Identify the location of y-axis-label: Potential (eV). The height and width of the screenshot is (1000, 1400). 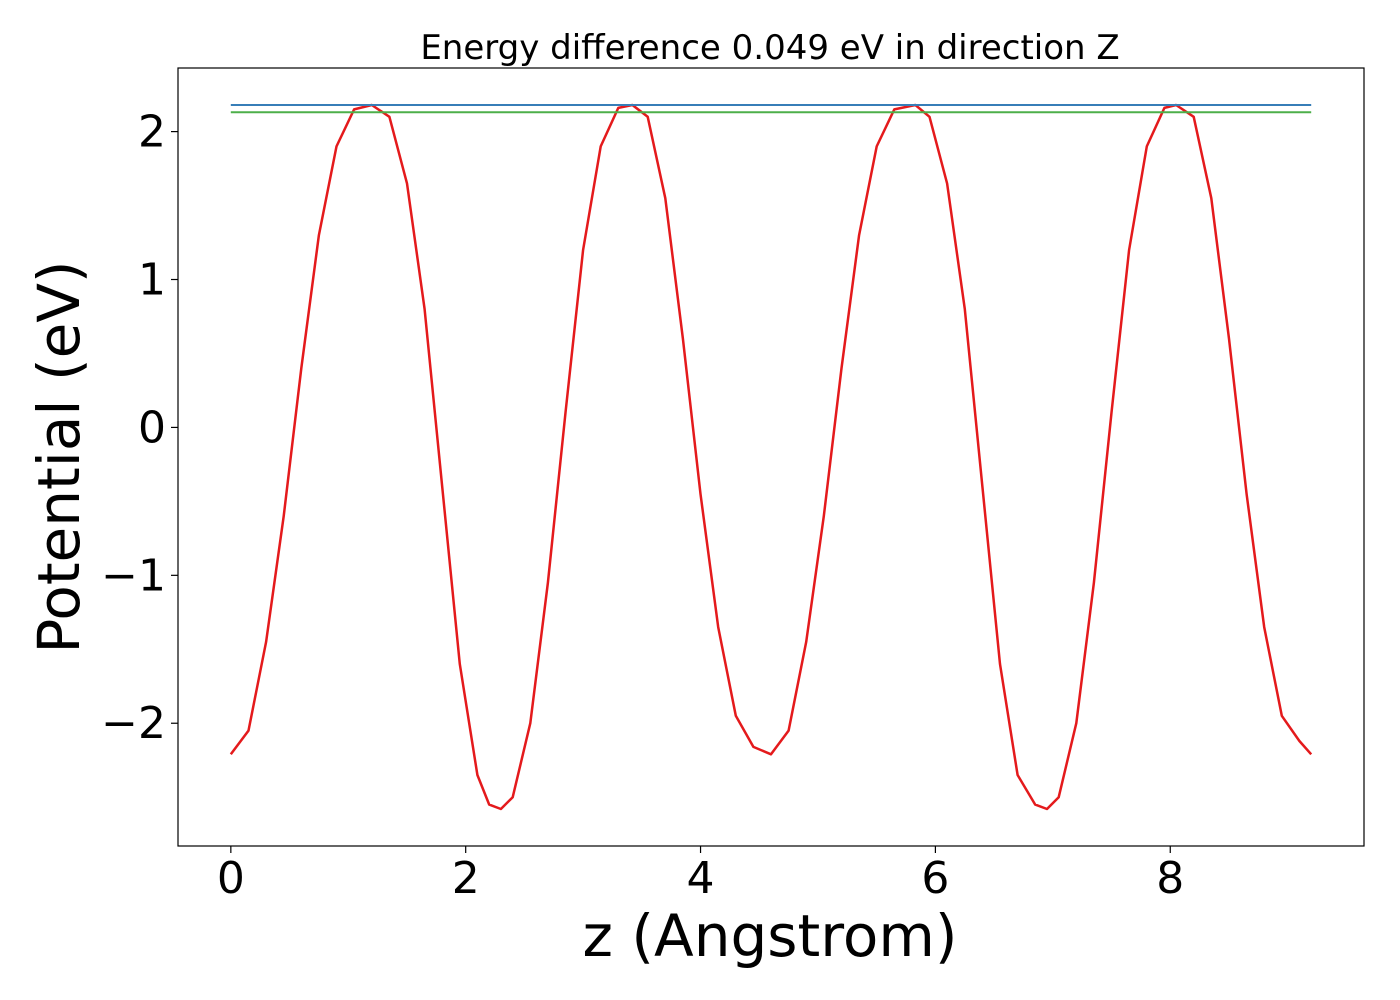
(59, 456).